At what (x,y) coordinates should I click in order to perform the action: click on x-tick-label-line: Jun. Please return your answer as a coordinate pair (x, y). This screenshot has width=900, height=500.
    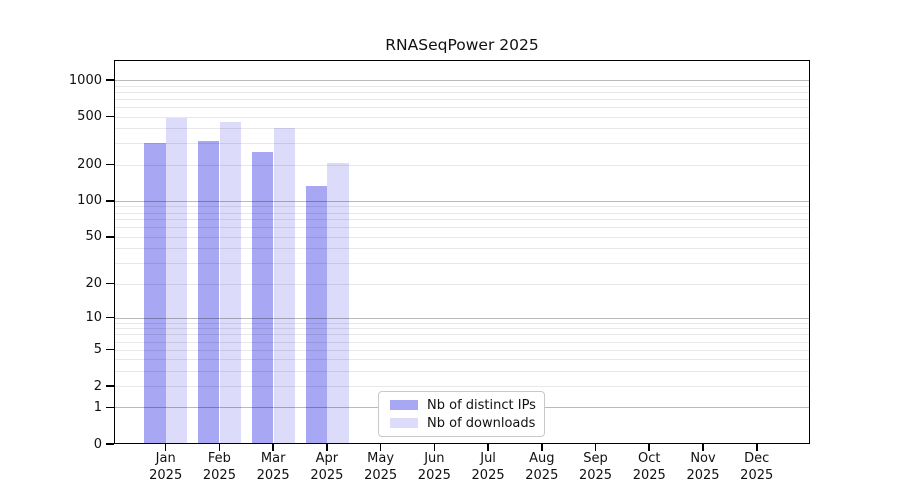
    Looking at the image, I should click on (434, 458).